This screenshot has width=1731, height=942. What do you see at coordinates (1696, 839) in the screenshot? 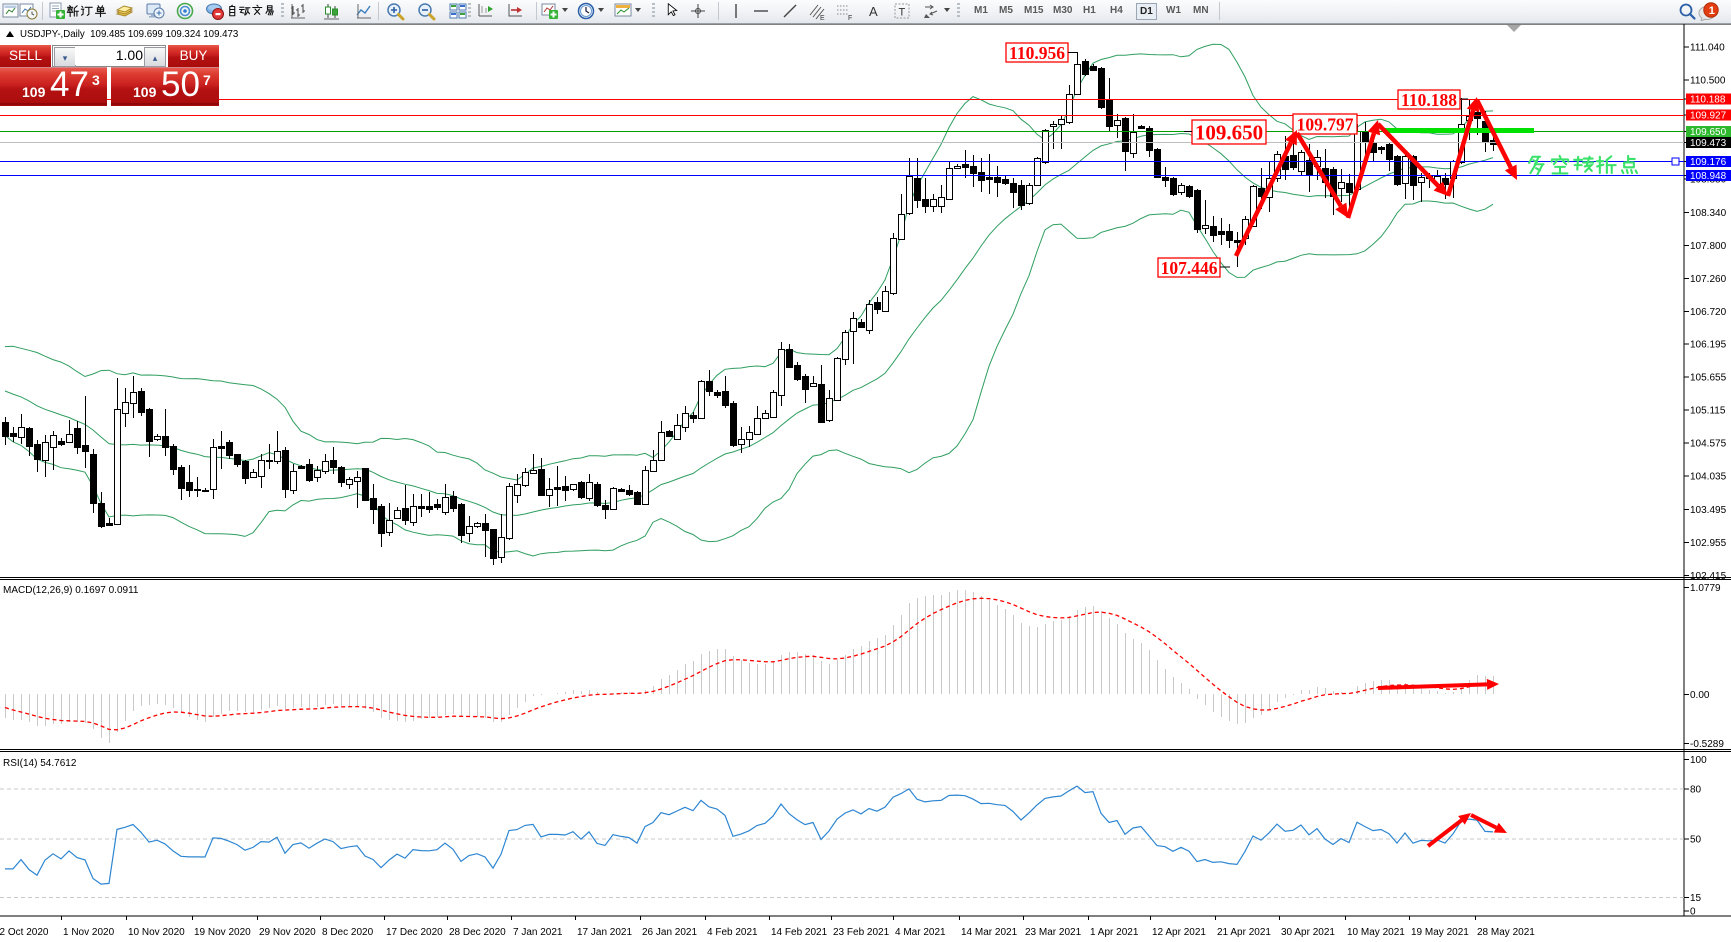
I see `svg-text: 50` at bounding box center [1696, 839].